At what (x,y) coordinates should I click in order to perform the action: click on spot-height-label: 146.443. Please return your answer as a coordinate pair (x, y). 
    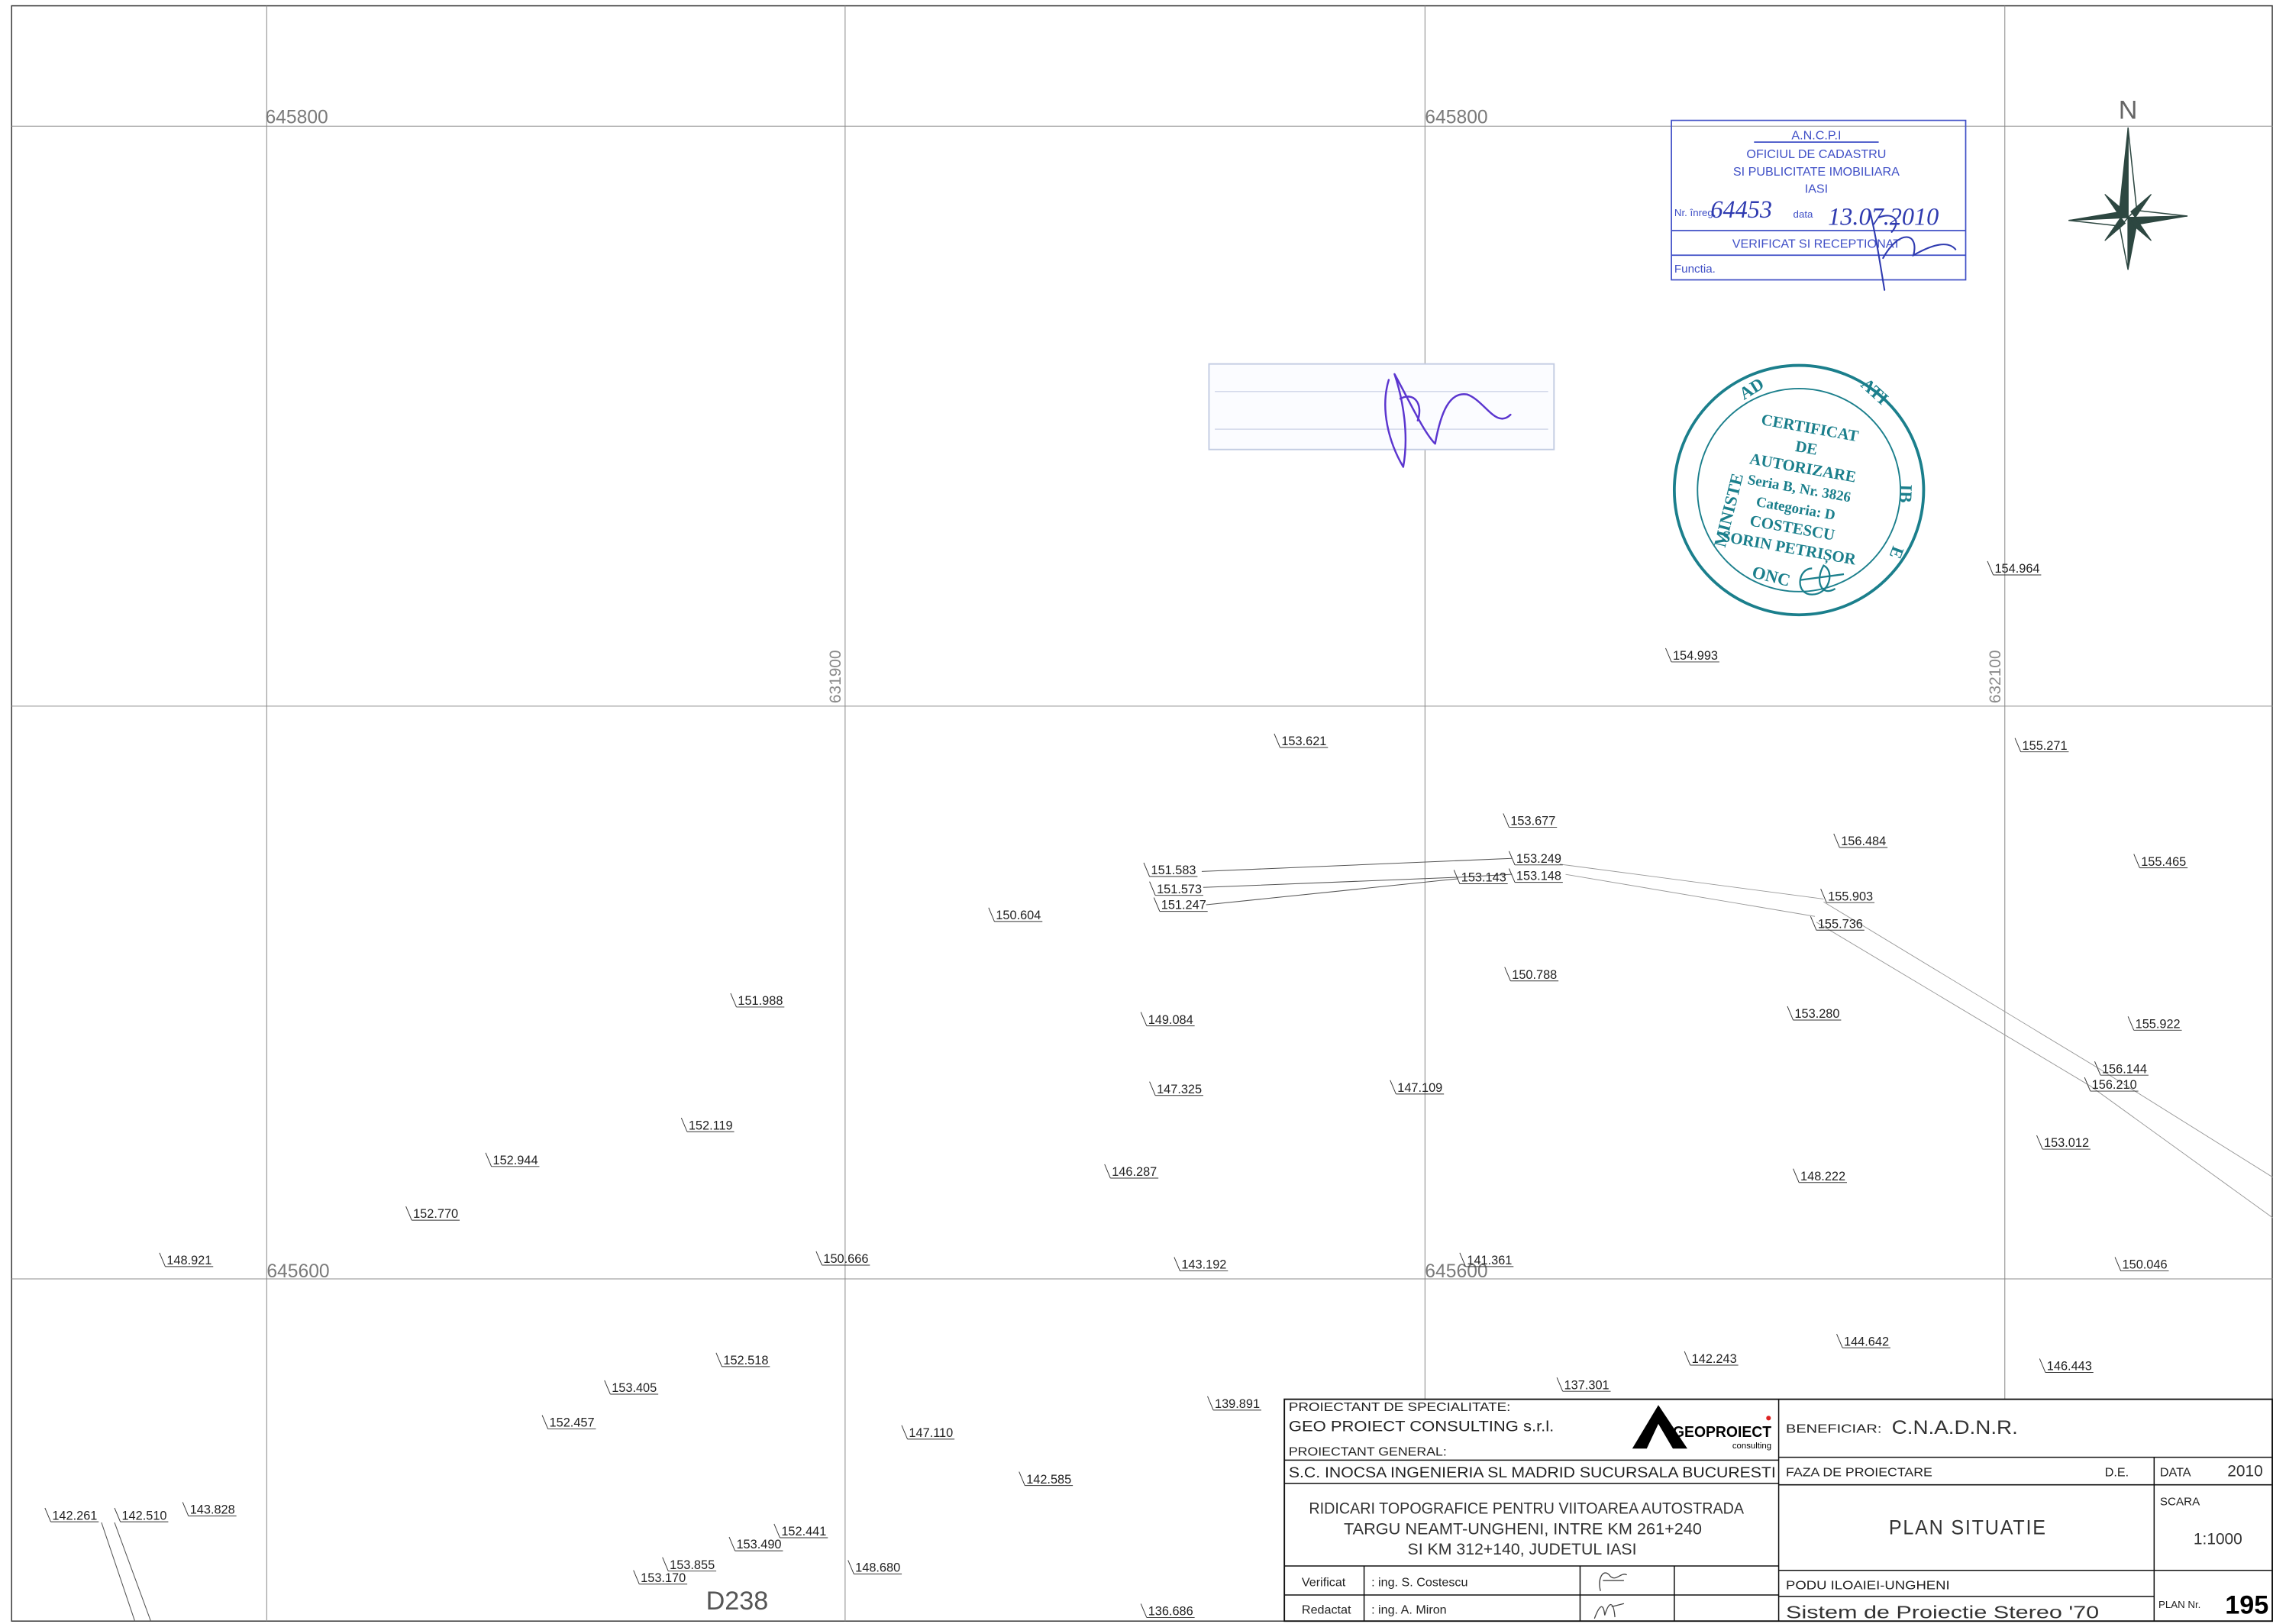
    Looking at the image, I should click on (2069, 1367).